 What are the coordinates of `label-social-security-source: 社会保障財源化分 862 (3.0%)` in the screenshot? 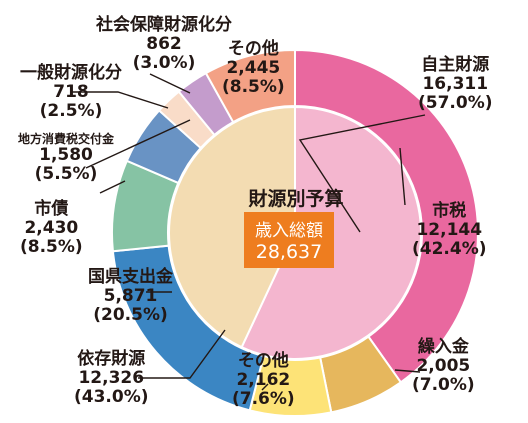 It's located at (164, 44).